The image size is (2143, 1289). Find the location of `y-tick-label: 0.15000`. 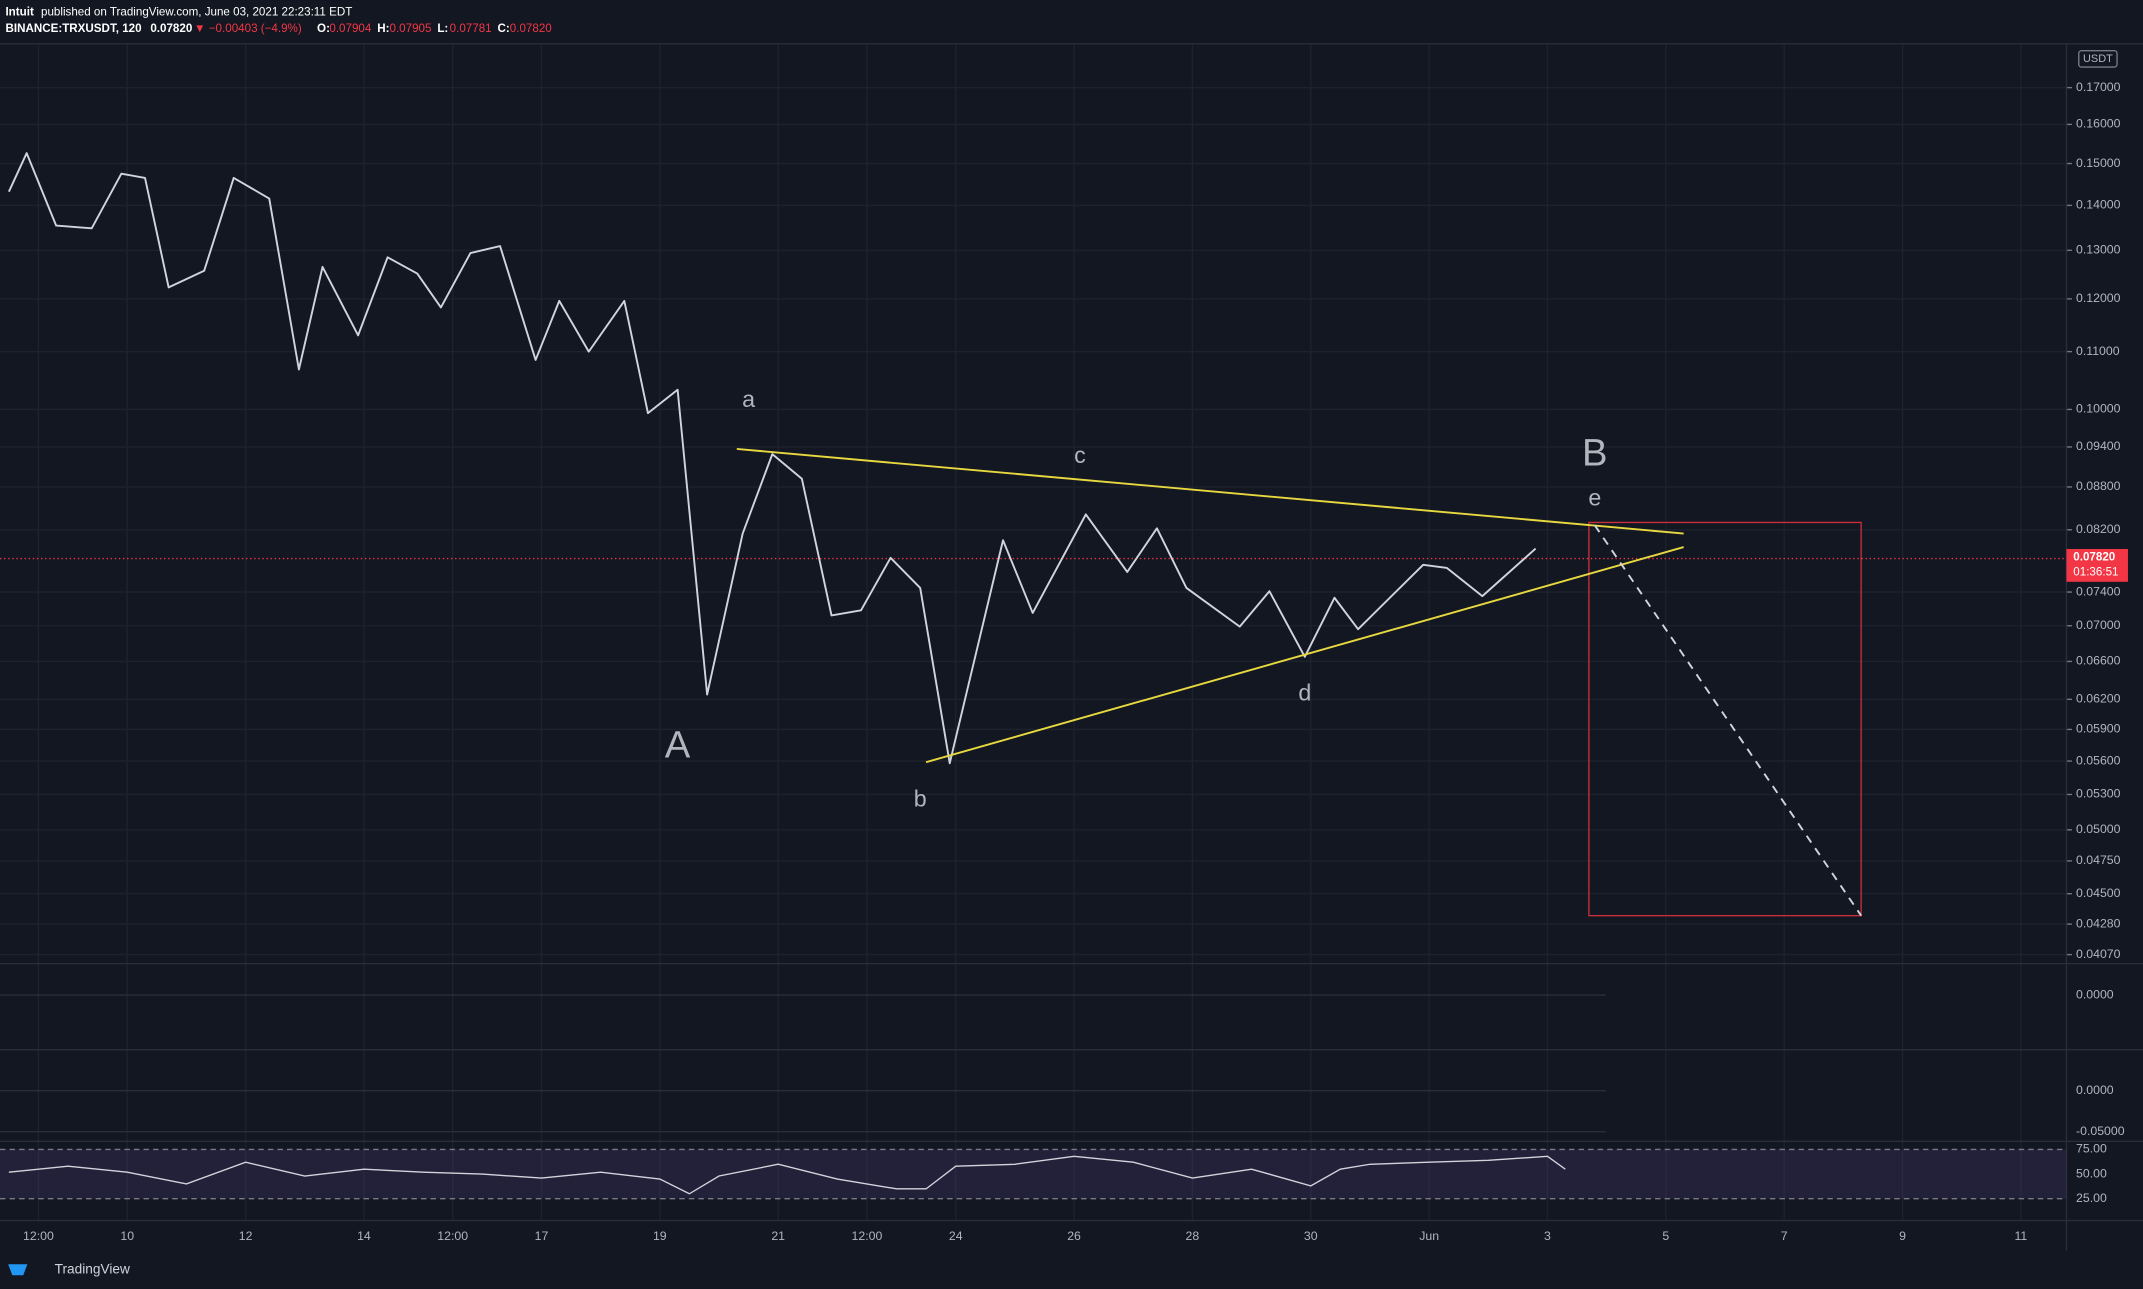

y-tick-label: 0.15000 is located at coordinates (2098, 163).